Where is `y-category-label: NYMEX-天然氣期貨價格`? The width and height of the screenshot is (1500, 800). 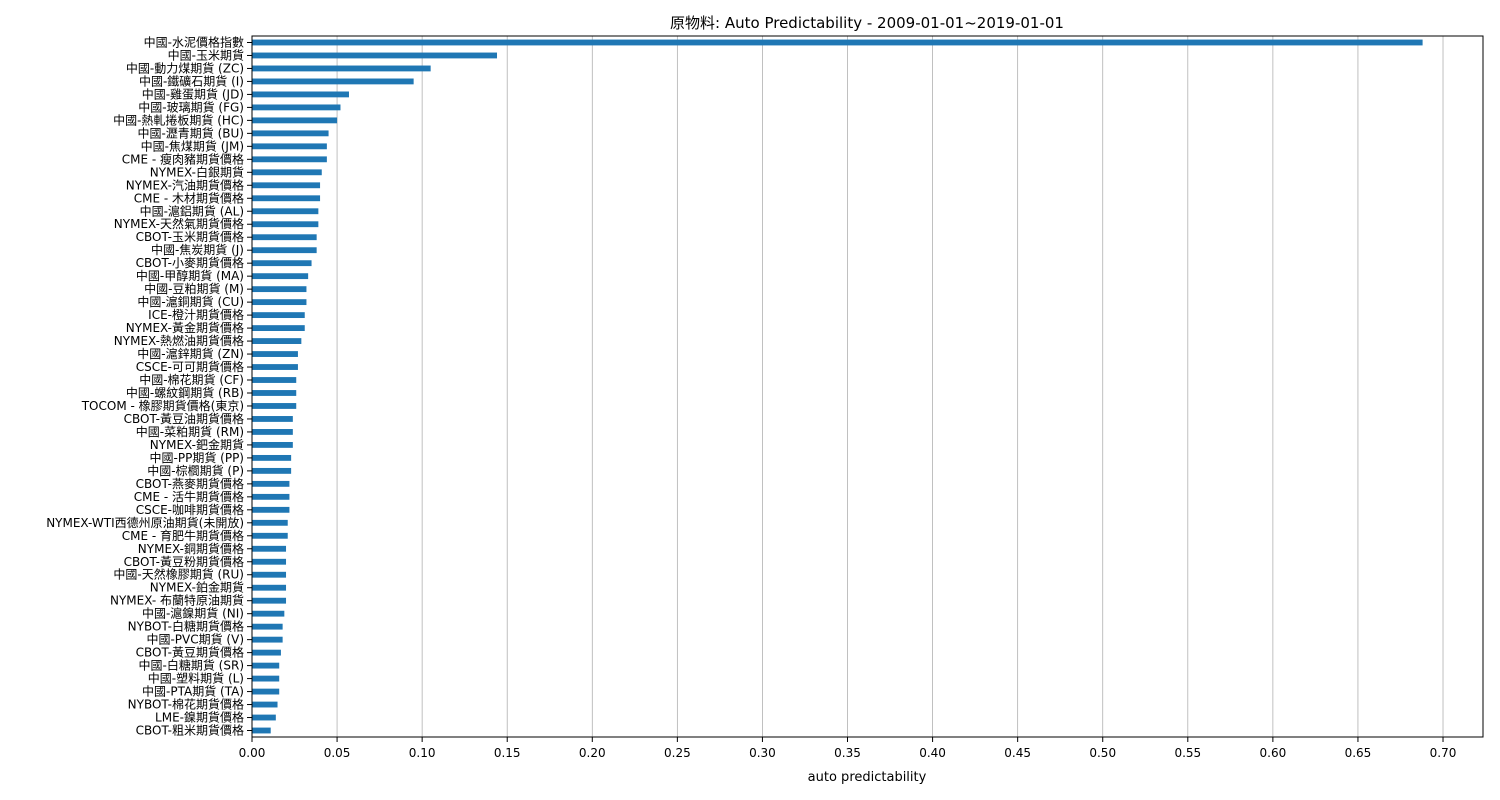
y-category-label: NYMEX-天然氣期貨價格 is located at coordinates (179, 223).